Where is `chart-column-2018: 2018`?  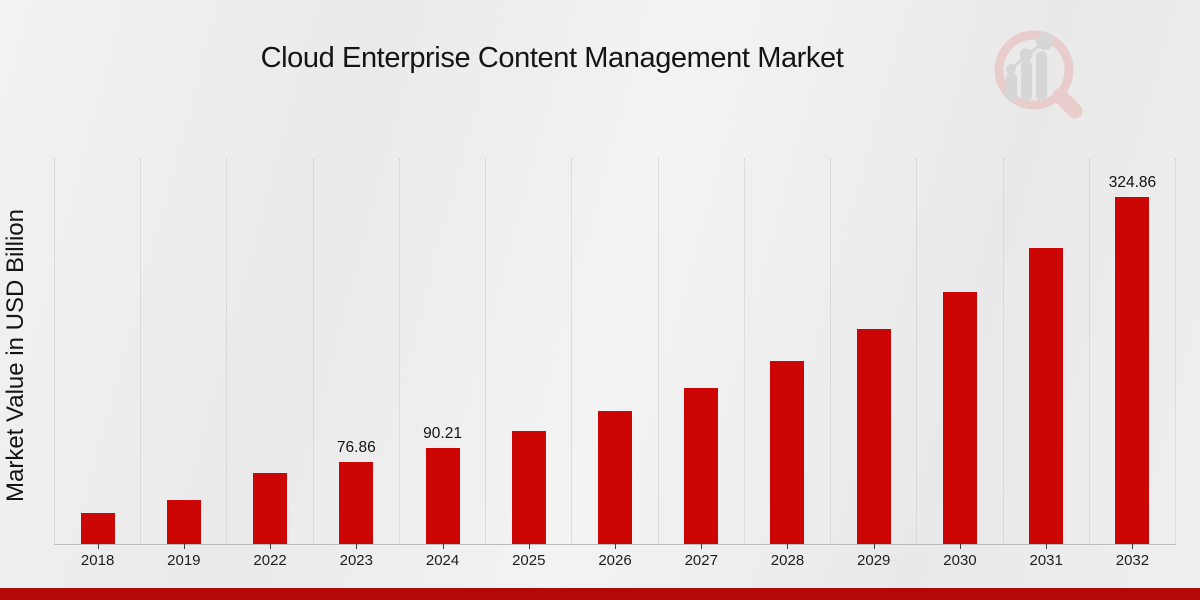
chart-column-2018: 2018 is located at coordinates (97, 364).